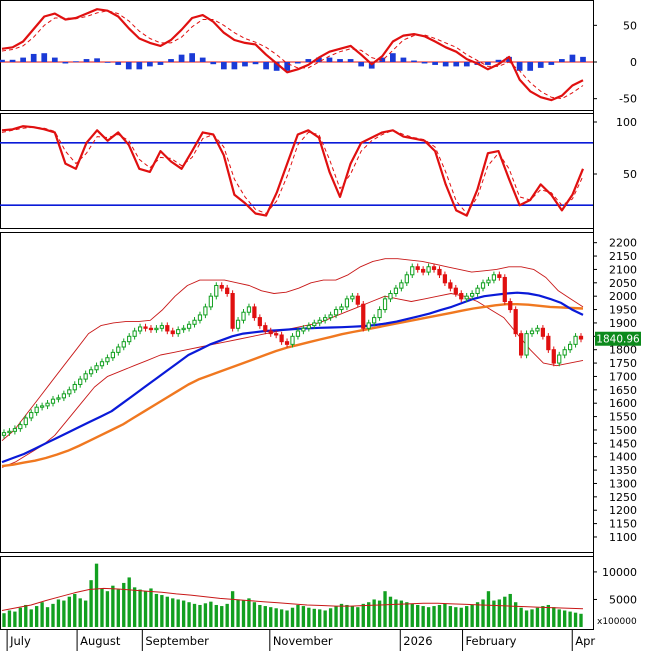  What do you see at coordinates (303, 641) in the screenshot?
I see `x-tick-label: November` at bounding box center [303, 641].